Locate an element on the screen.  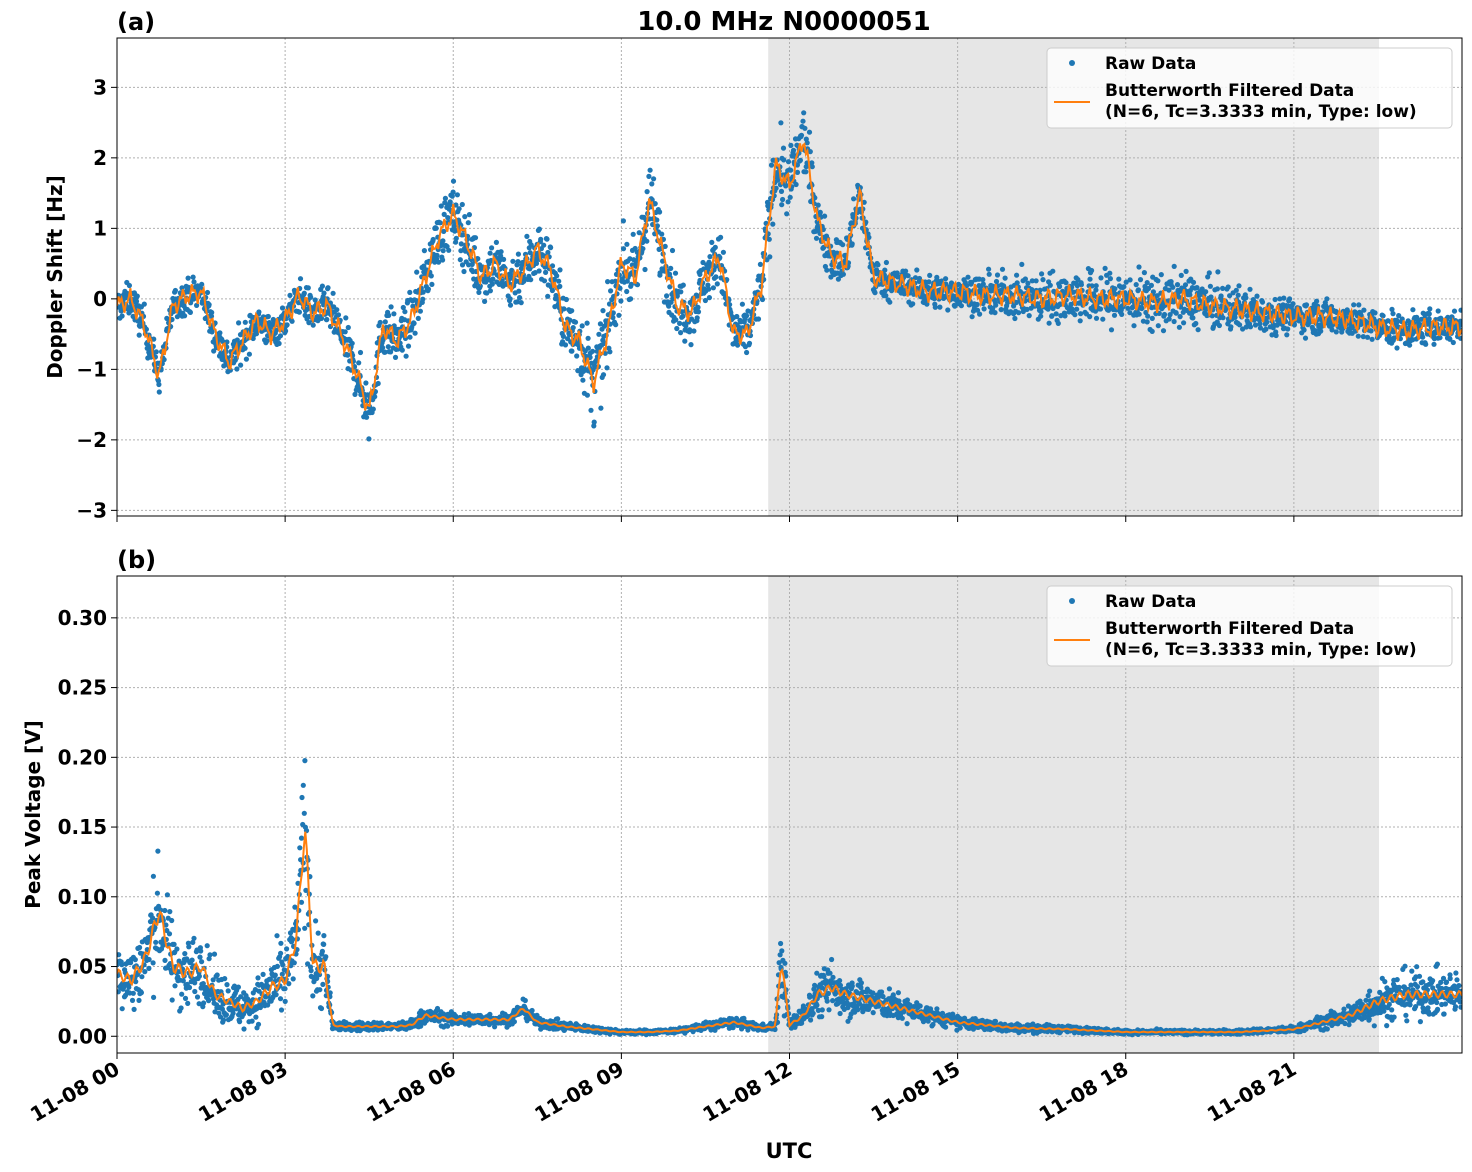
y-tick-label: 2 is located at coordinates (100, 158).